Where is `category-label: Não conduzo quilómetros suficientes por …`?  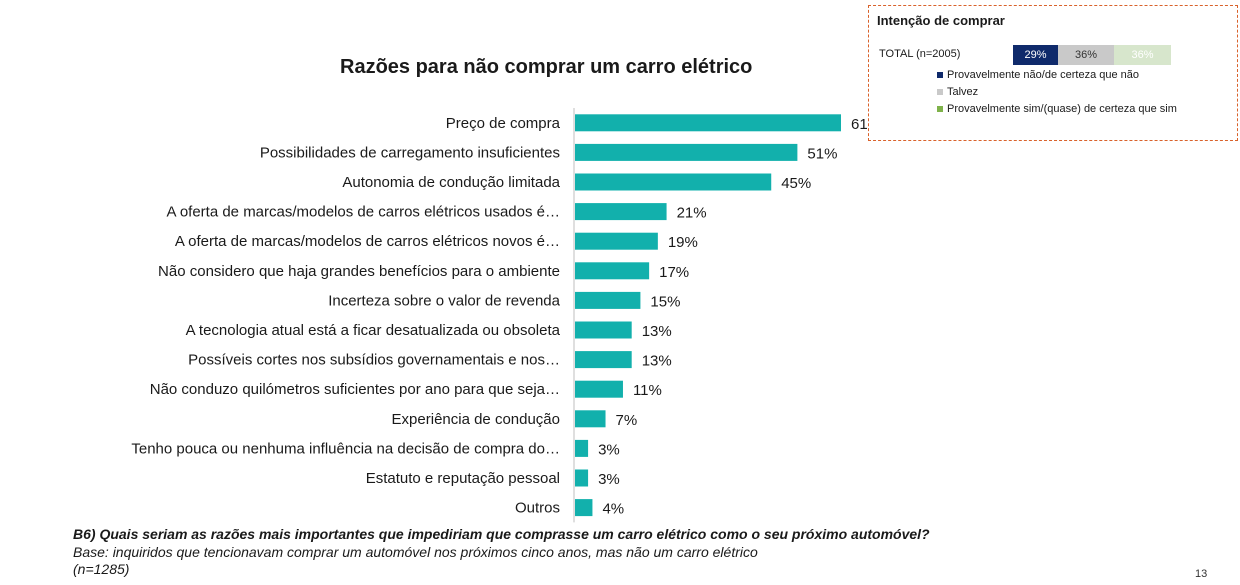
category-label: Não conduzo quilómetros suficientes por … is located at coordinates (355, 389).